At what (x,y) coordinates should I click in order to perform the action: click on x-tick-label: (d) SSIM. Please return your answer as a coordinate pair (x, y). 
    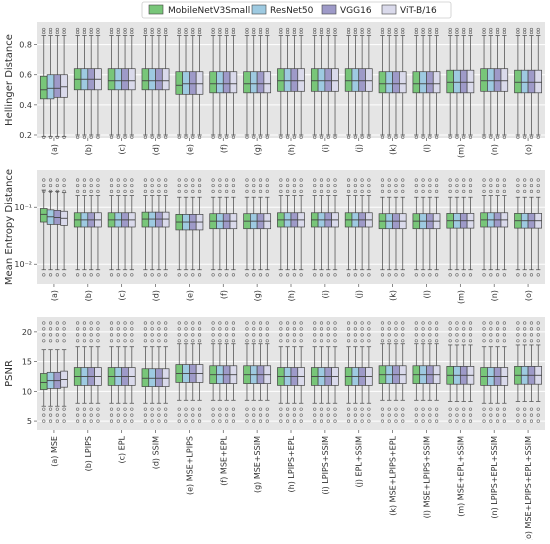
    Looking at the image, I should click on (156, 452).